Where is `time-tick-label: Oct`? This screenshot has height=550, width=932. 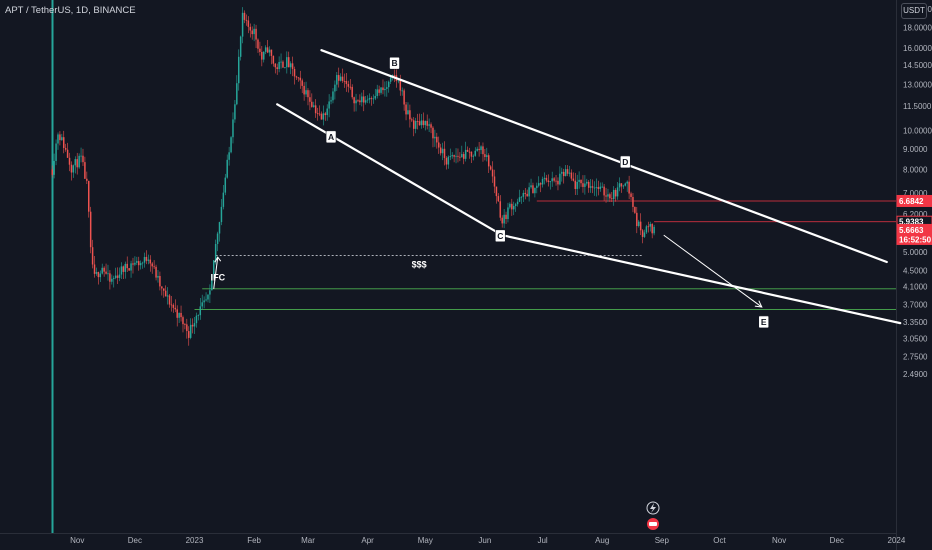 time-tick-label: Oct is located at coordinates (719, 540).